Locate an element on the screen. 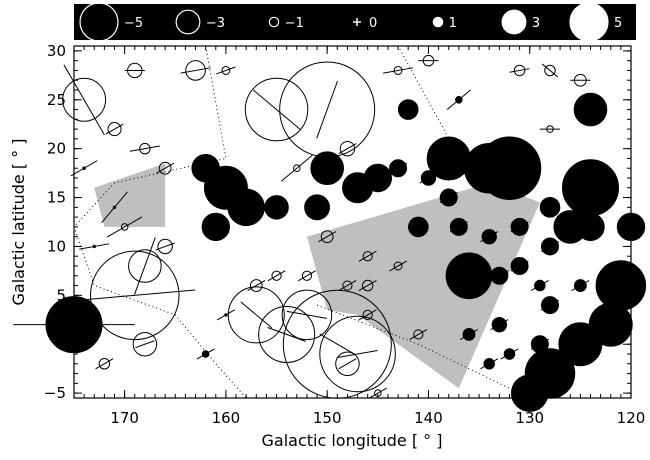  legend: −5 −3 −1 0 1 3 5 is located at coordinates (350, 22).